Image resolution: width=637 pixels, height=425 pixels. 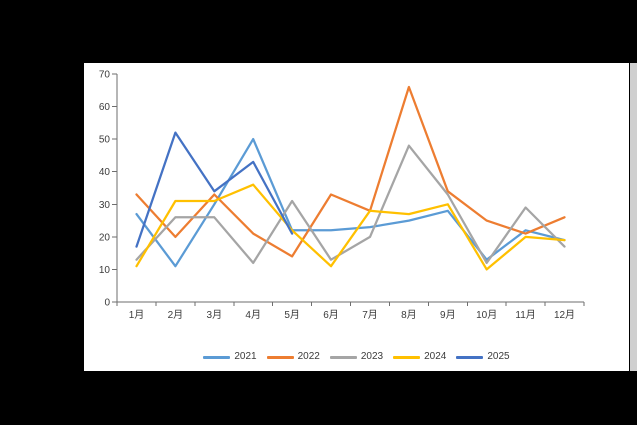 I want to click on series-line-2024, so click(x=350, y=227).